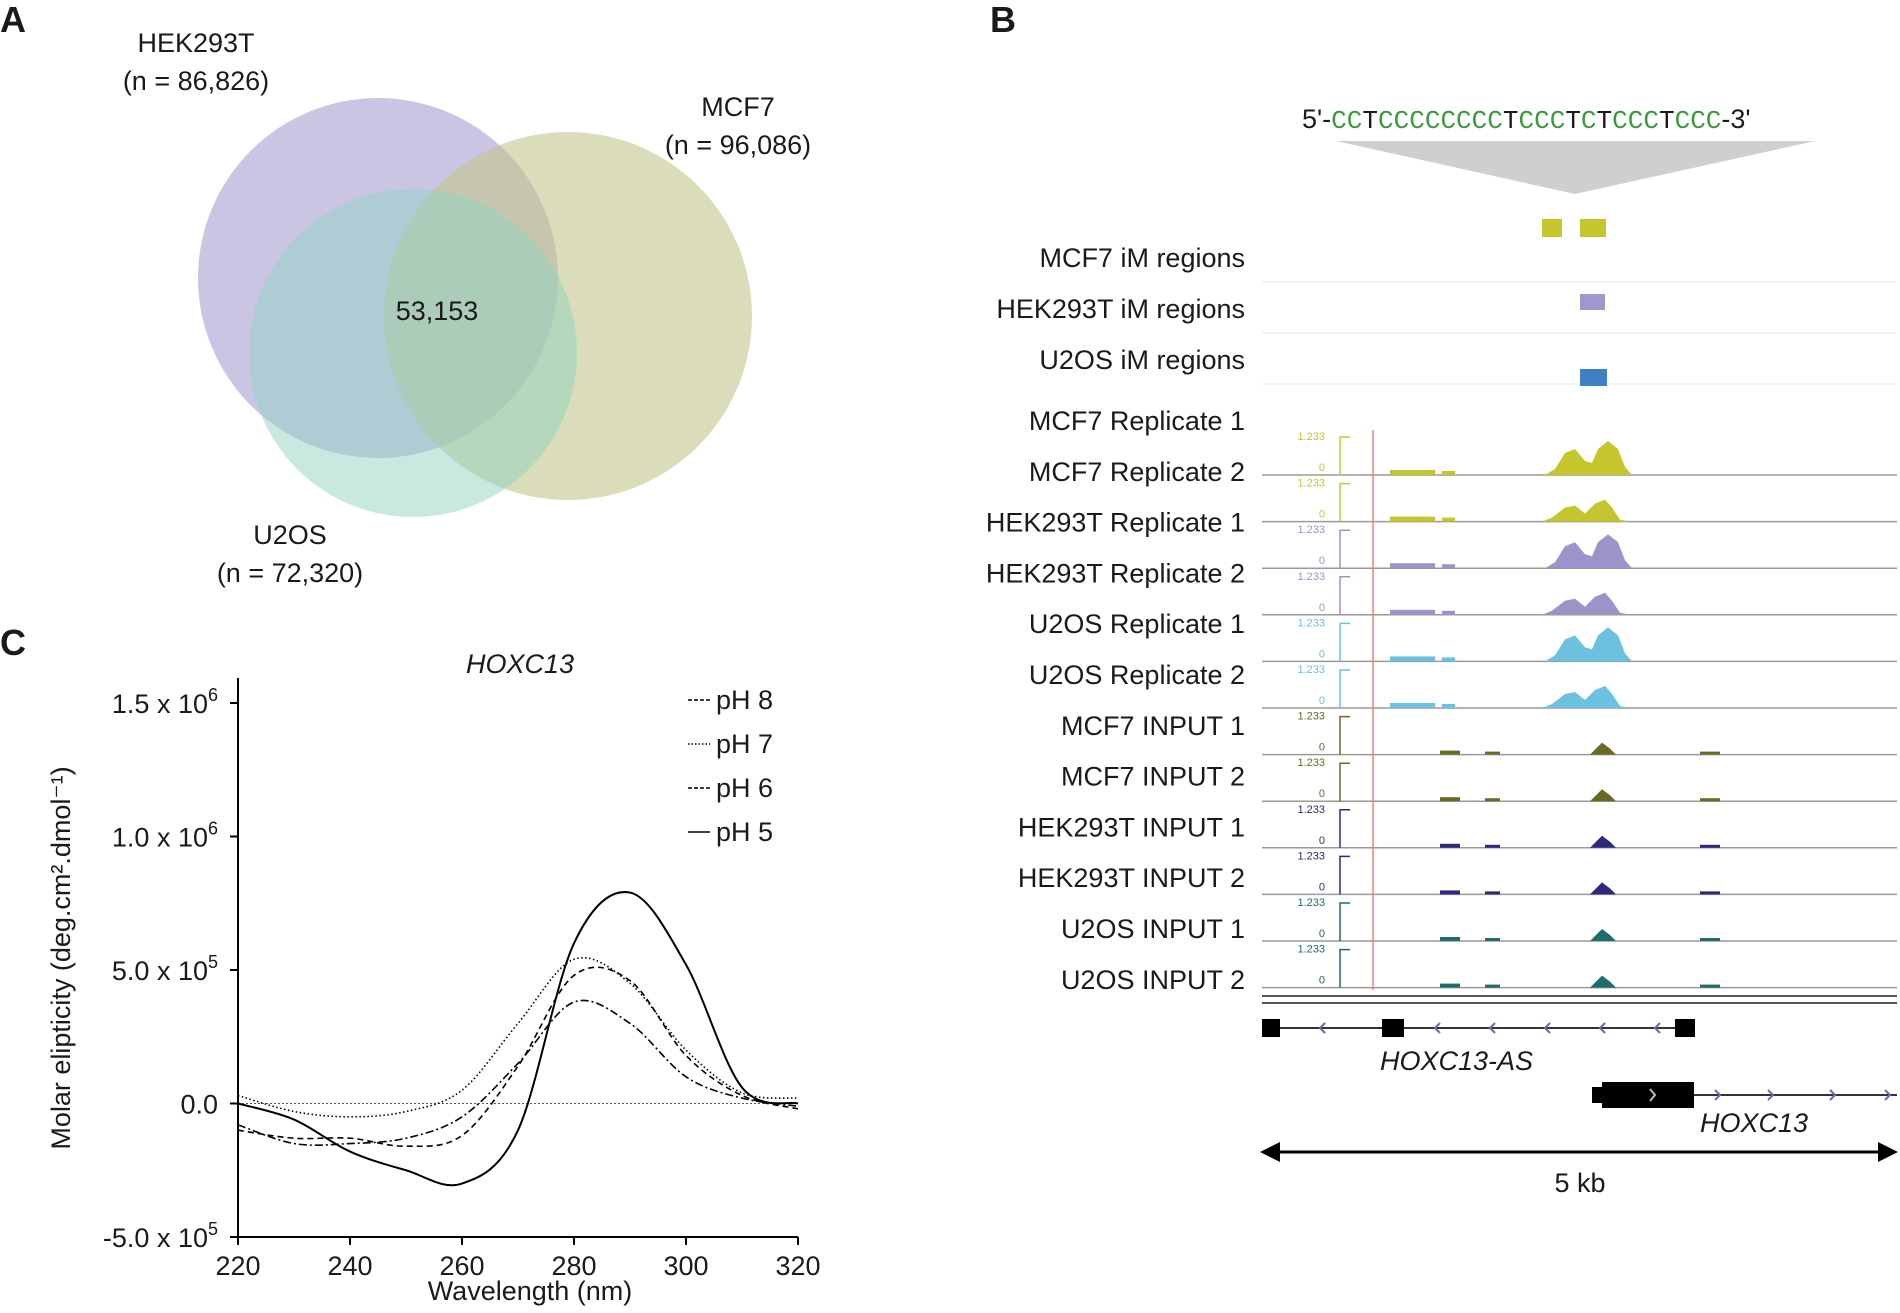  I want to click on hoxc13-utr, so click(1598, 1095).